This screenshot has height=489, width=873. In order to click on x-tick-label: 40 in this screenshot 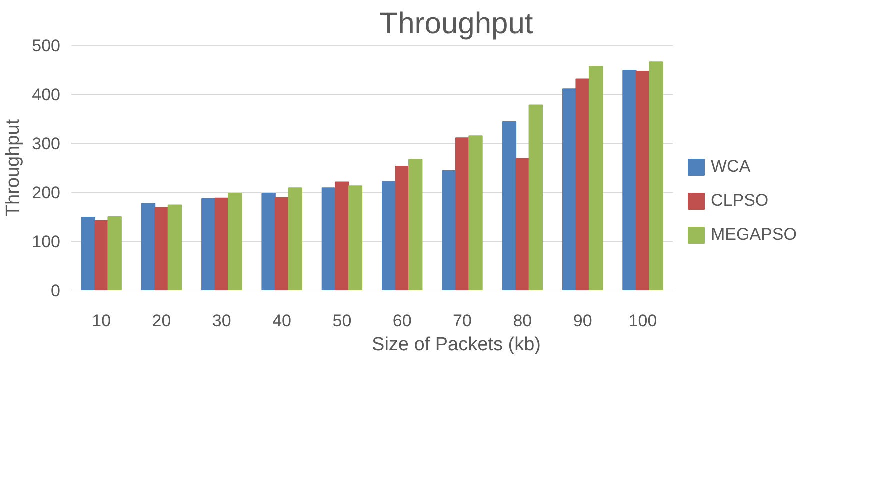, I will do `click(282, 321)`.